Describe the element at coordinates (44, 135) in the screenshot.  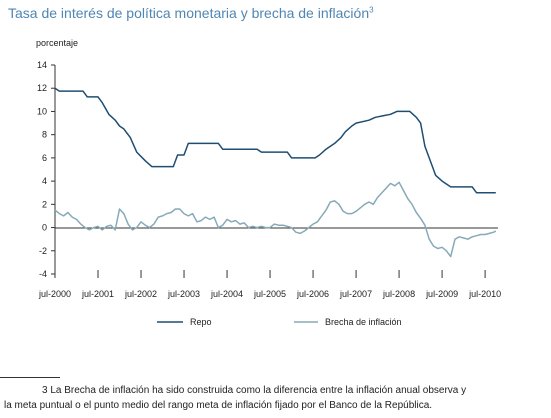
I see `y-tick-label: 8` at that location.